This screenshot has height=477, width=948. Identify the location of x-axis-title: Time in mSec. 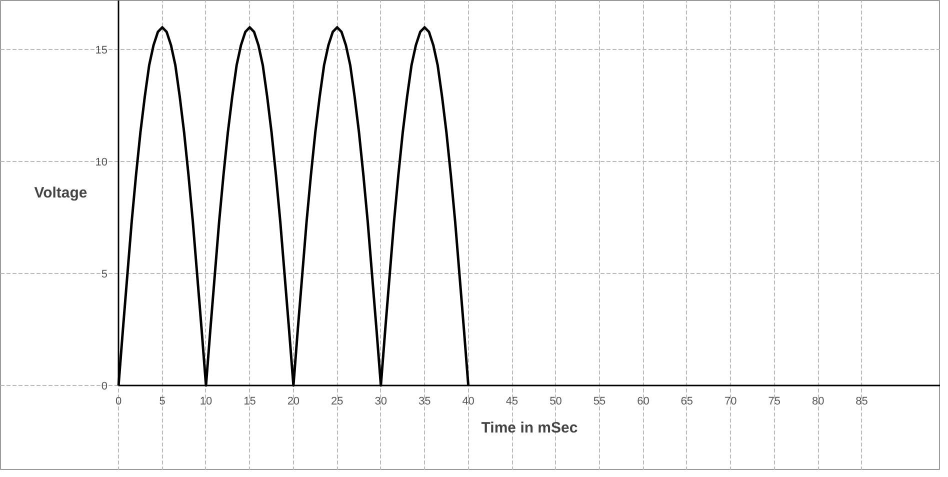
(529, 428).